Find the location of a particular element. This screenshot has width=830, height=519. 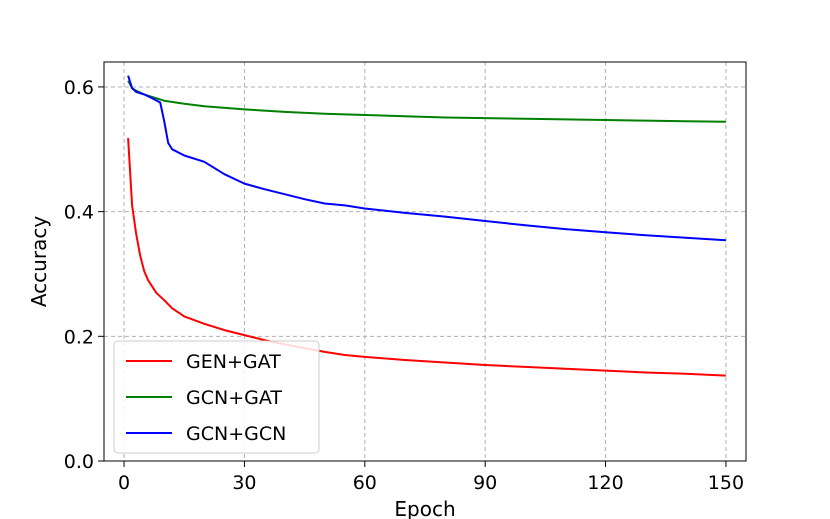

legend-label: GCN+GAT is located at coordinates (234, 398).